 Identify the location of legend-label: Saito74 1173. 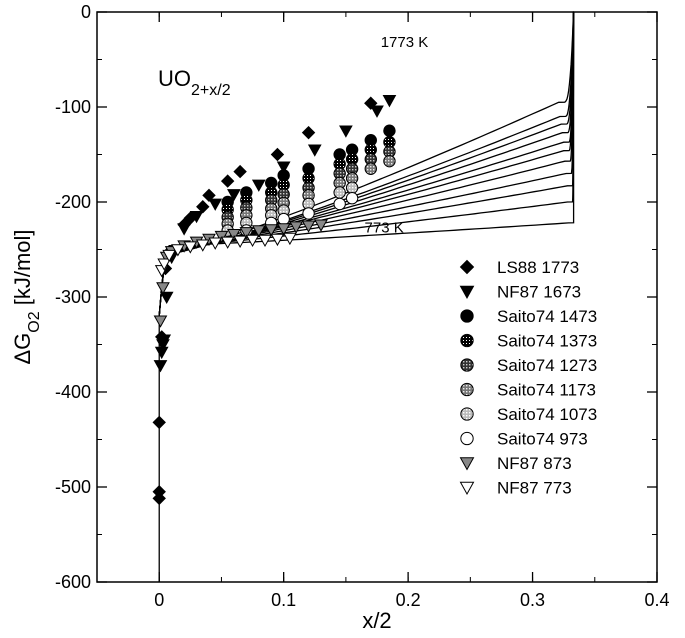
(546, 390).